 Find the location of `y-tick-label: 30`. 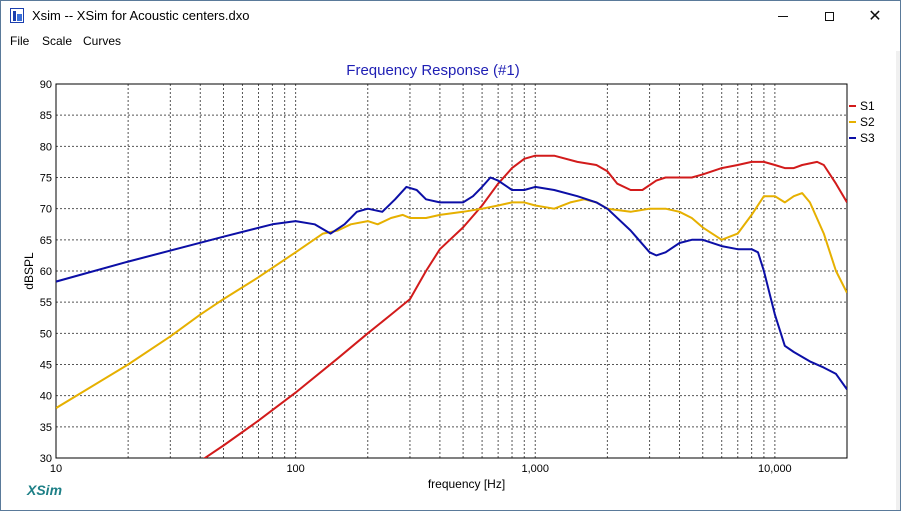

y-tick-label: 30 is located at coordinates (46, 459).